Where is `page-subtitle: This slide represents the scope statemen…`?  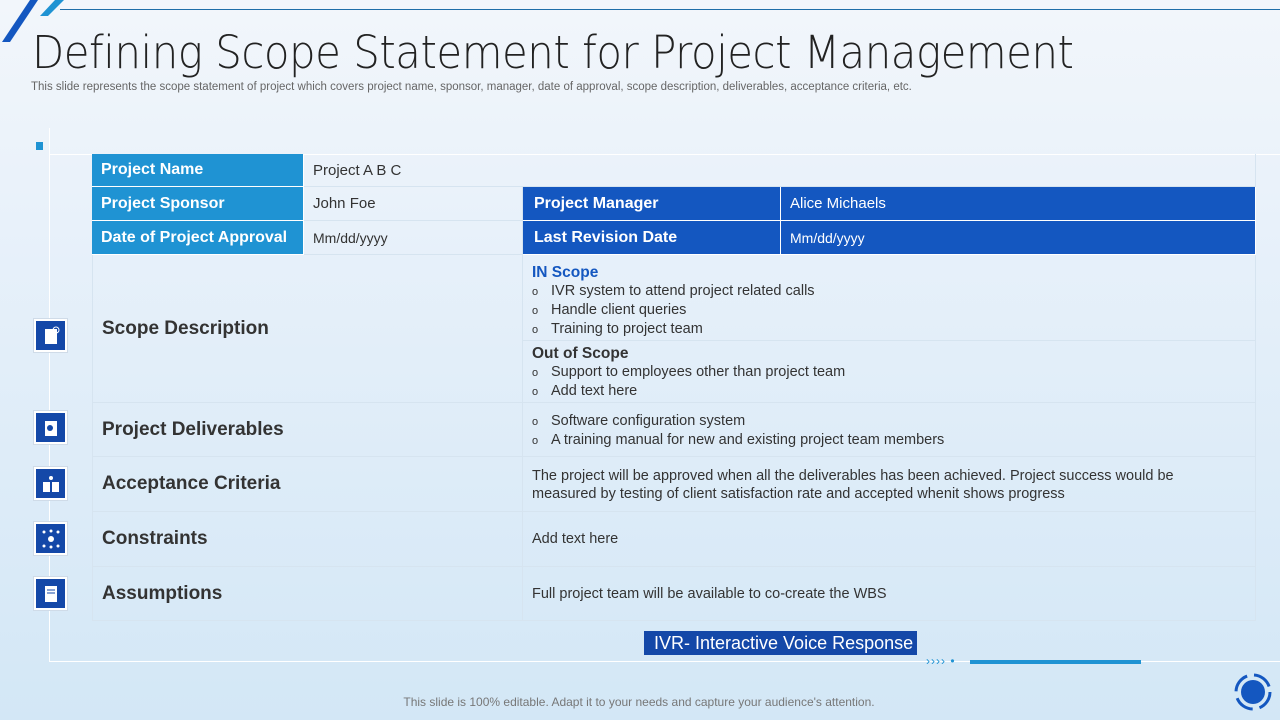
page-subtitle: This slide represents the scope statemen… is located at coordinates (471, 87).